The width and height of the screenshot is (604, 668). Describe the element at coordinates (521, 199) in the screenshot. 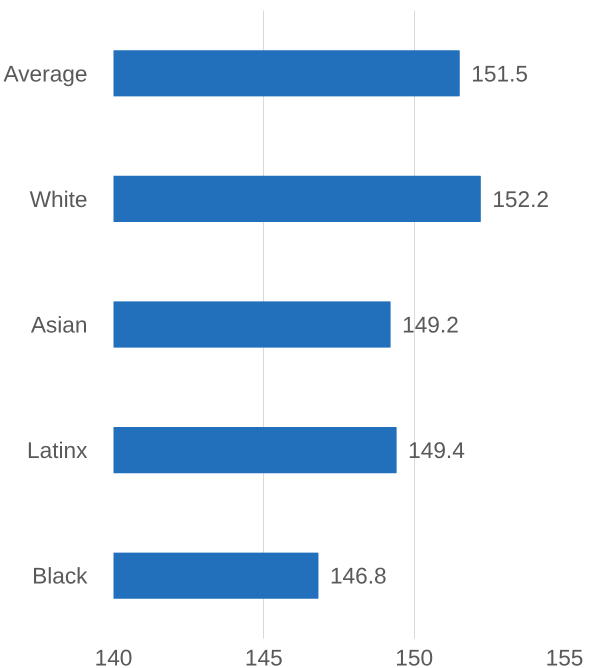

I see `data-label: 152.2` at that location.